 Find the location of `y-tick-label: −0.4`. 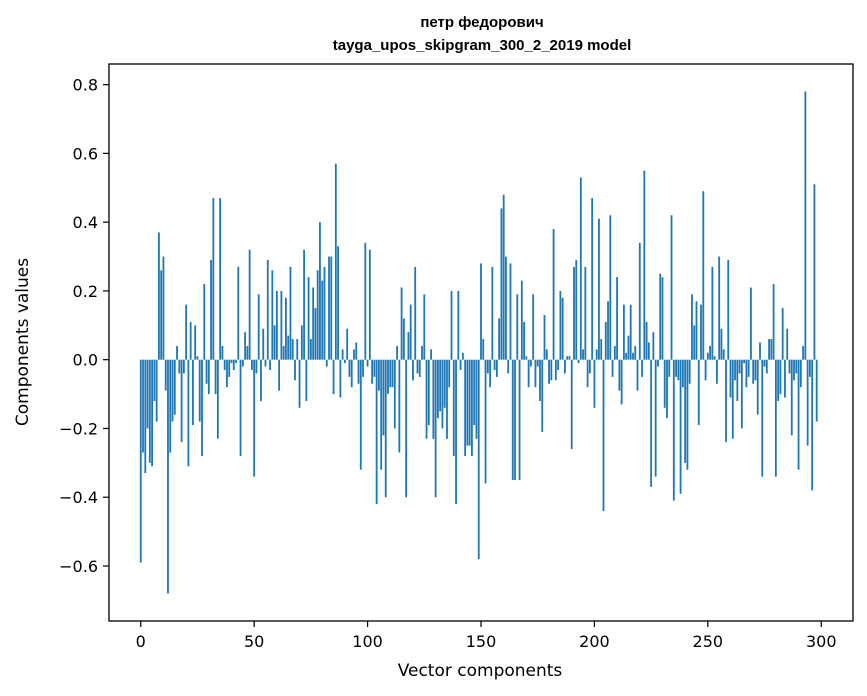

y-tick-label: −0.4 is located at coordinates (78, 497).